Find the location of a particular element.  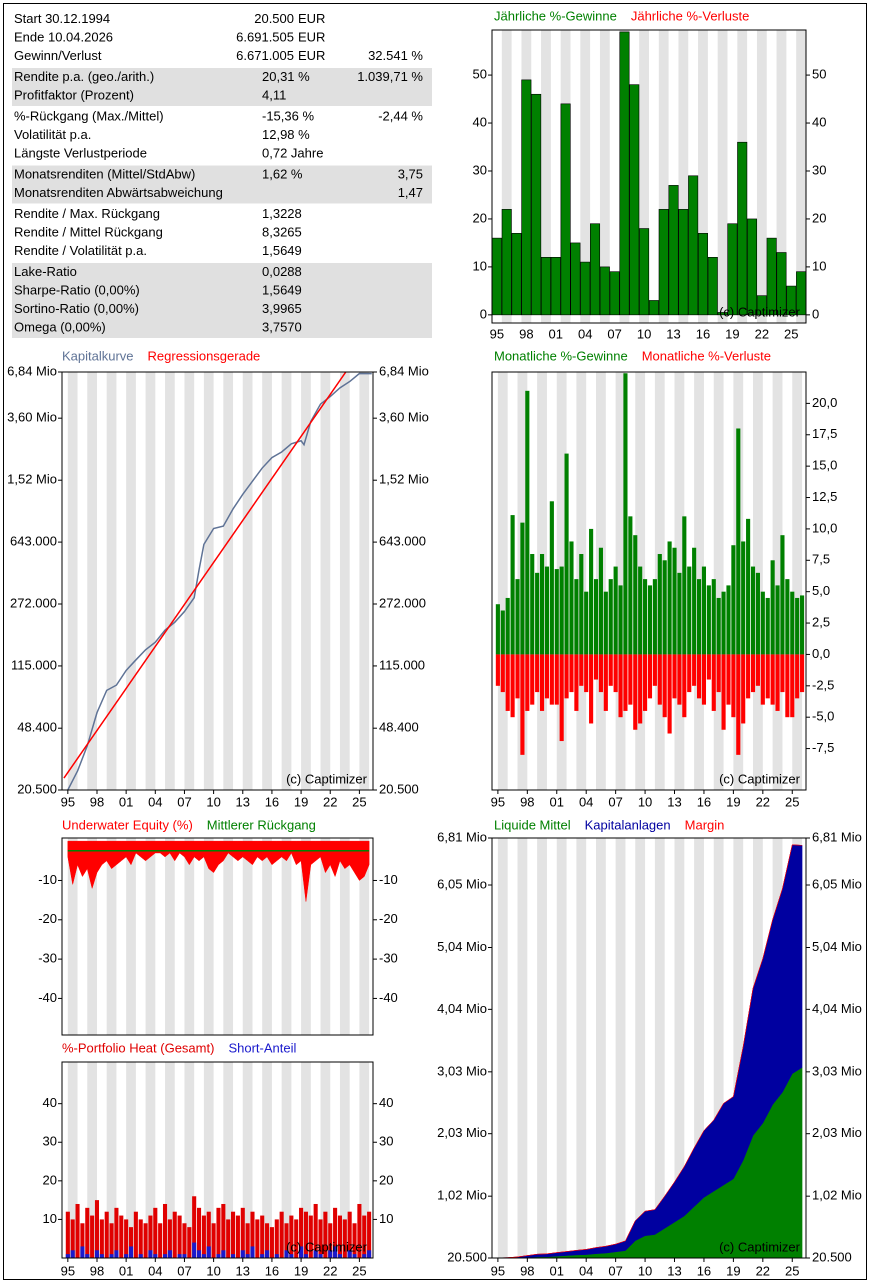

stat-value: 20,31 % is located at coordinates (286, 76).